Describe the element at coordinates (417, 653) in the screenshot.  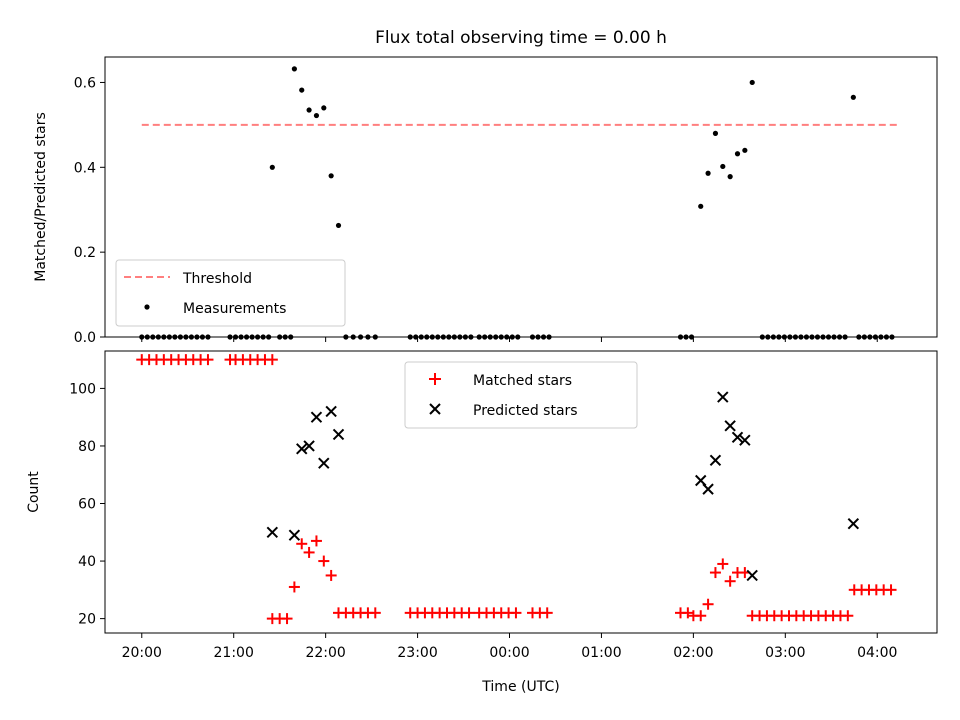
I see `x-tick-label: 23:00` at that location.